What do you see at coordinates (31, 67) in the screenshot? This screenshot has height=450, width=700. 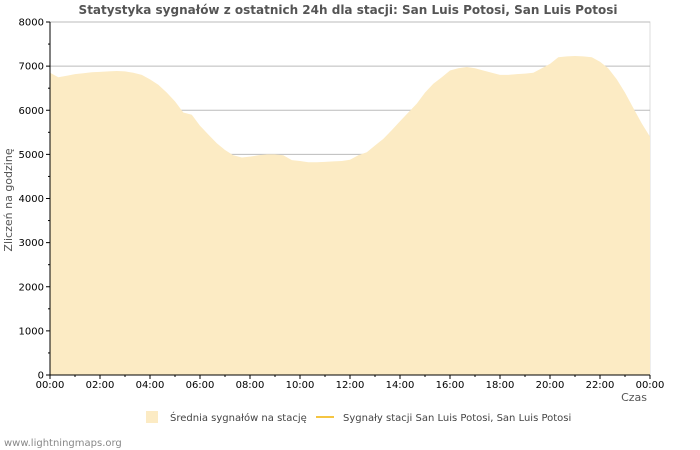 I see `y-tick-label: 7000` at bounding box center [31, 67].